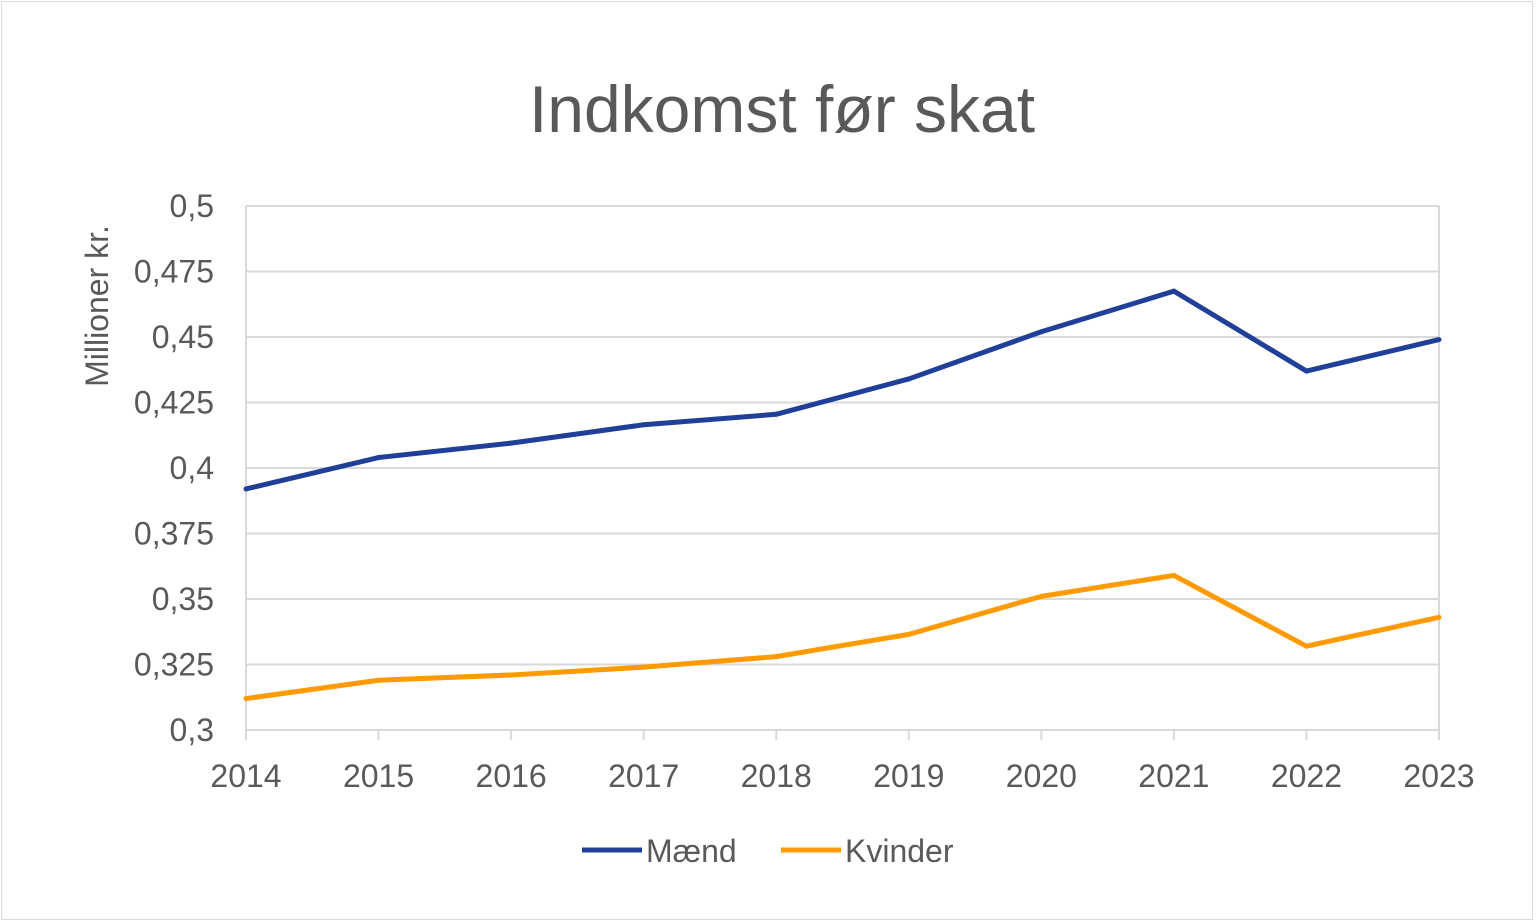  I want to click on x-tick-label: 2014, so click(245, 776).